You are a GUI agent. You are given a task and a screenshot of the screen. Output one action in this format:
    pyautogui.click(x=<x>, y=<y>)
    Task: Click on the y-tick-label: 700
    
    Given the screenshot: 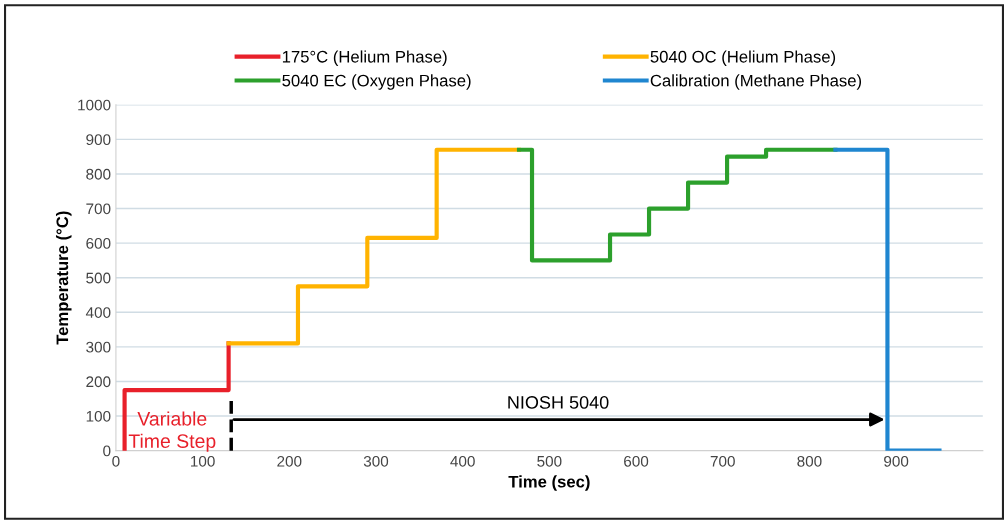 What is the action you would take?
    pyautogui.click(x=98, y=209)
    